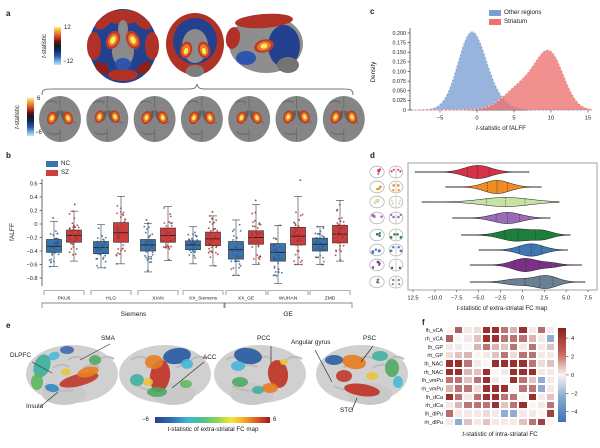 The width and height of the screenshot is (600, 448). I want to click on label-leader-line, so click(49, 399).